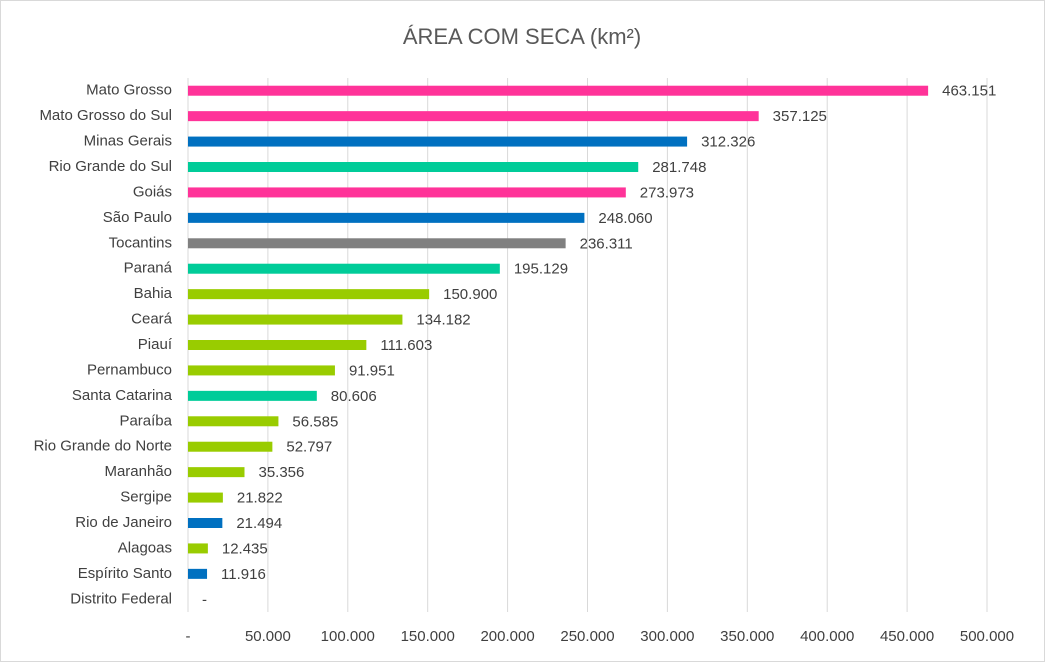  I want to click on data-label: 80.606, so click(354, 396).